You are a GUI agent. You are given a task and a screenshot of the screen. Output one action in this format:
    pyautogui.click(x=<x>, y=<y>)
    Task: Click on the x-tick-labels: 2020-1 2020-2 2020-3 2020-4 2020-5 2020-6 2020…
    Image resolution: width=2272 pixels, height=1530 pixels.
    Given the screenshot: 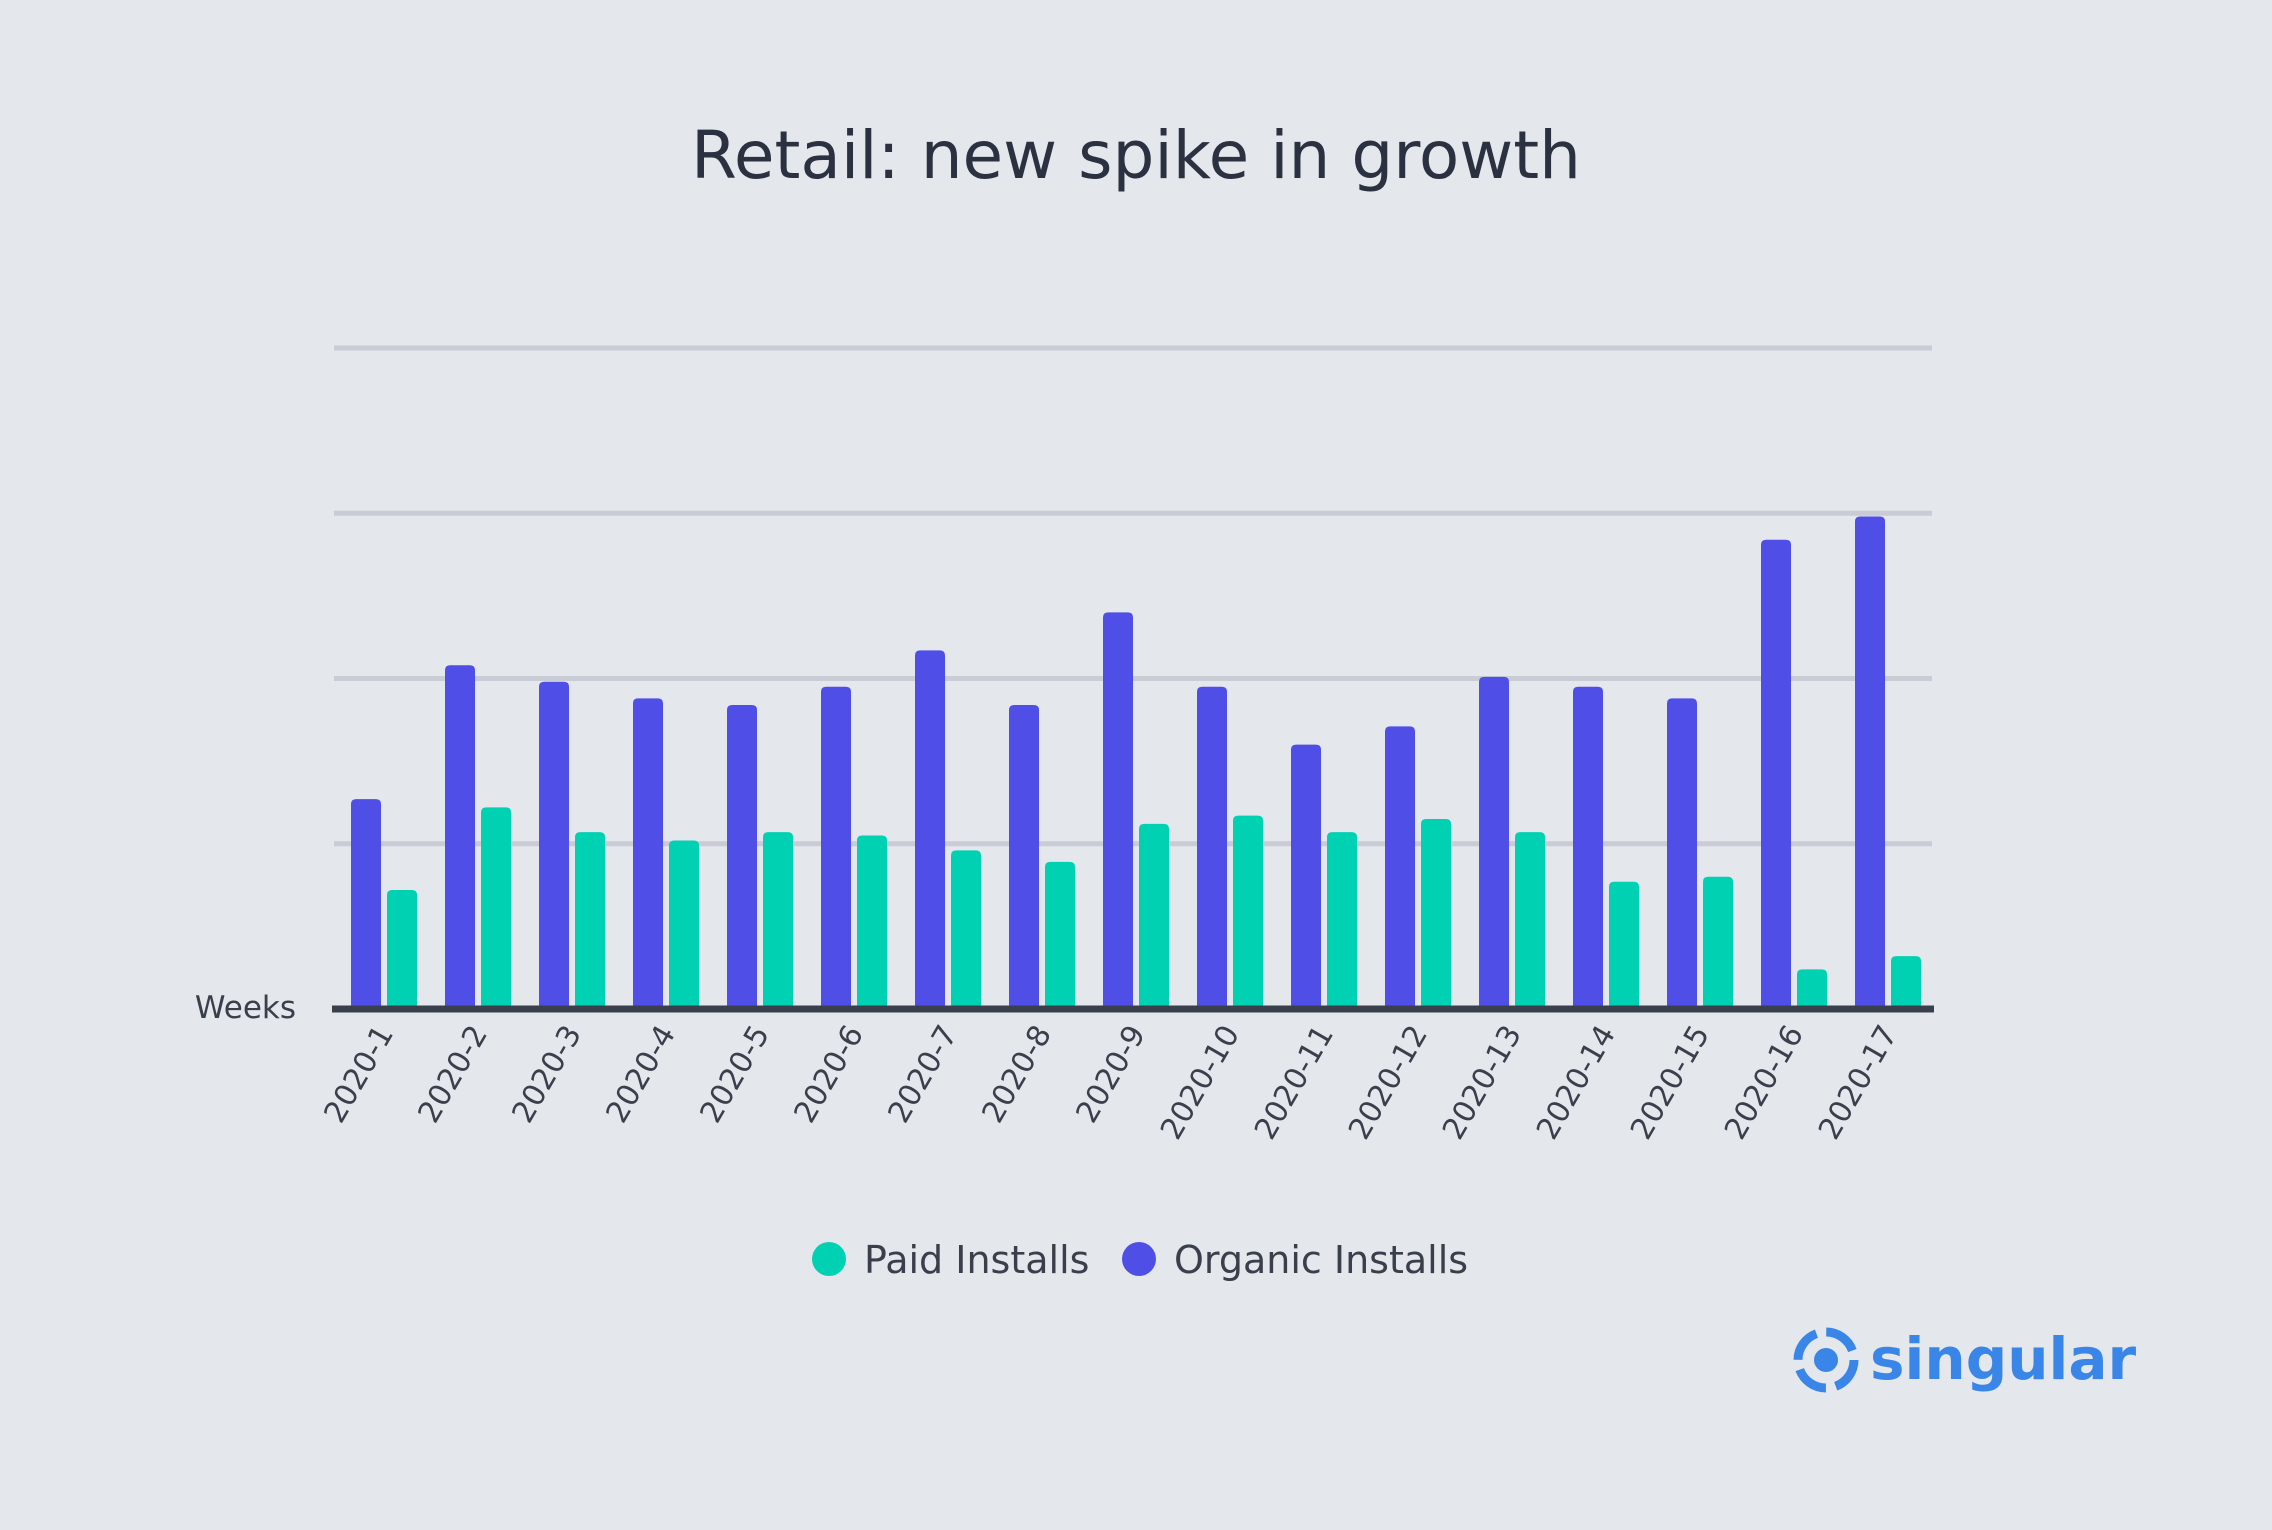 What is the action you would take?
    pyautogui.click(x=1110, y=1083)
    